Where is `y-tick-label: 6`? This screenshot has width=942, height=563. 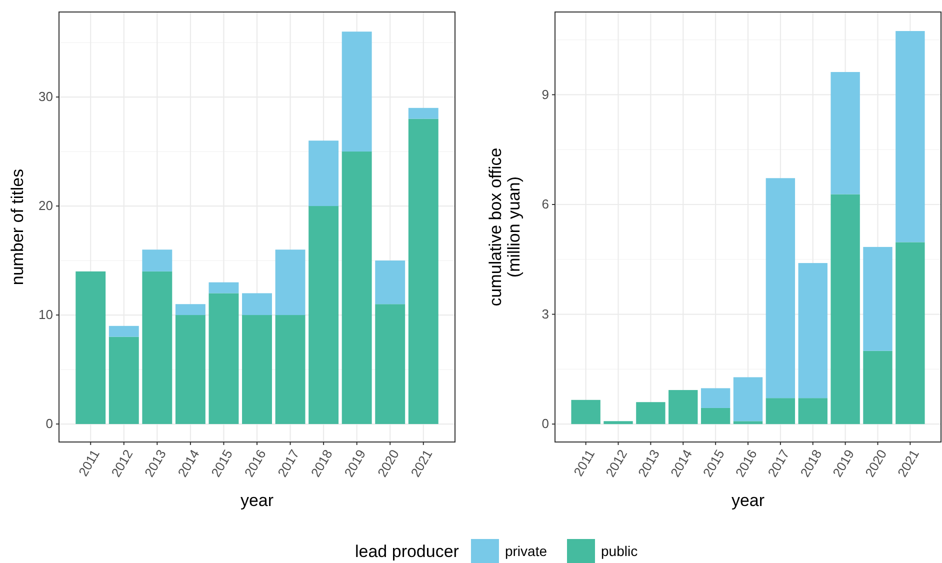
y-tick-label: 6 is located at coordinates (545, 204).